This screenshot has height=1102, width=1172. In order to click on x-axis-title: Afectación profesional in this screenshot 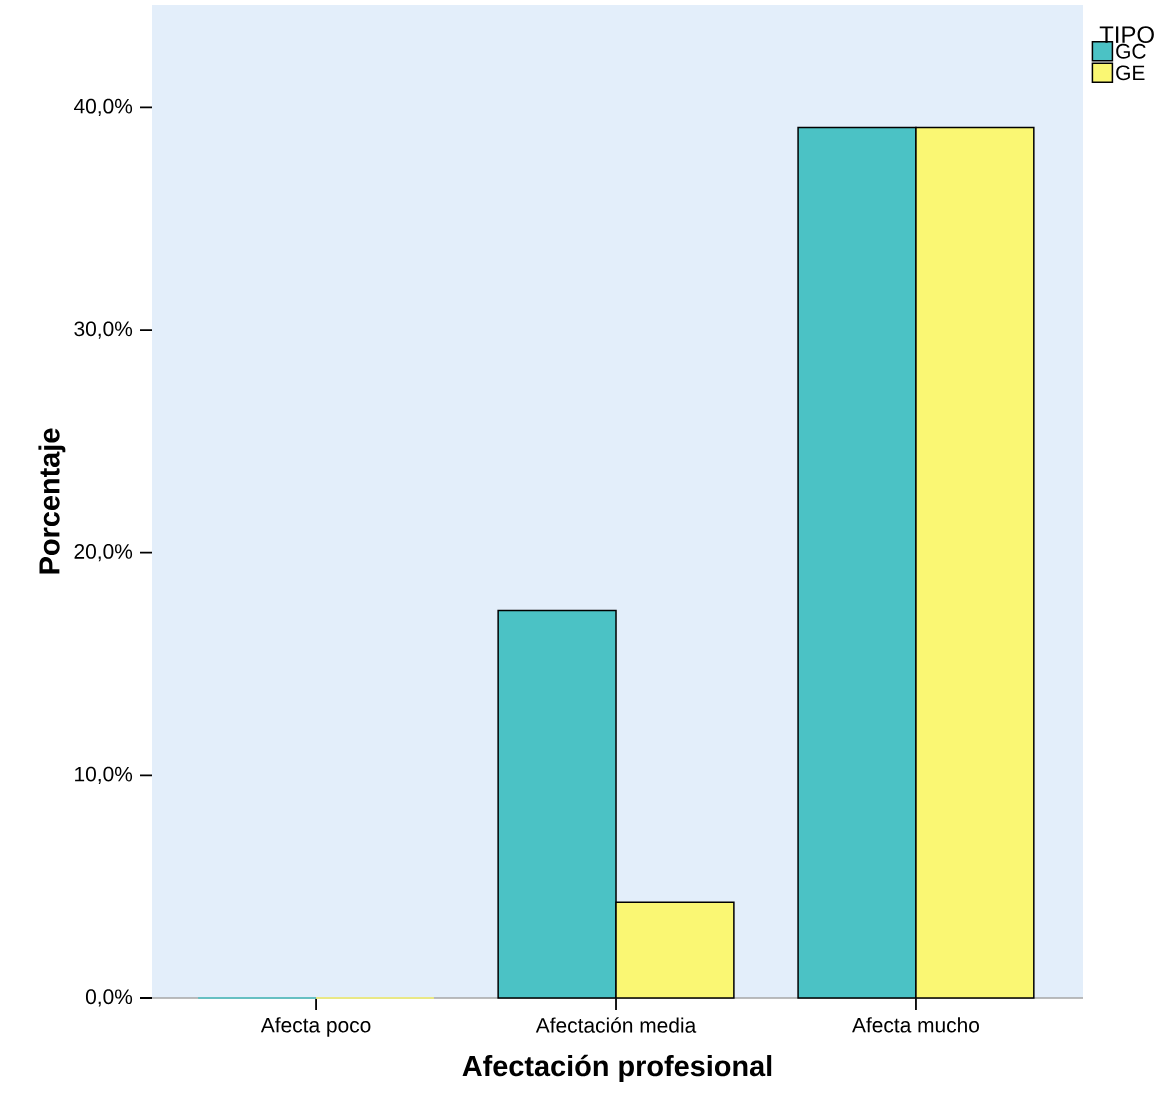, I will do `click(617, 1068)`.